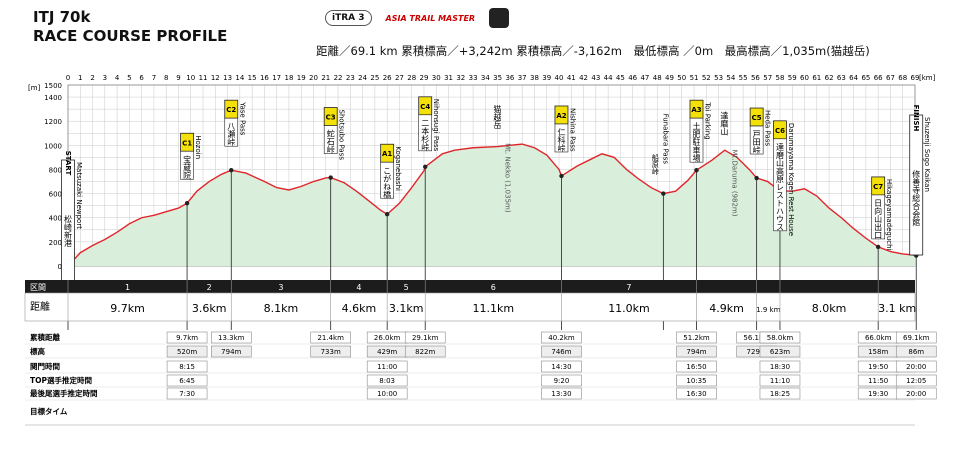 This screenshot has width=953, height=463. I want to click on checkpoint-name-en: Toi Parking, so click(707, 120).